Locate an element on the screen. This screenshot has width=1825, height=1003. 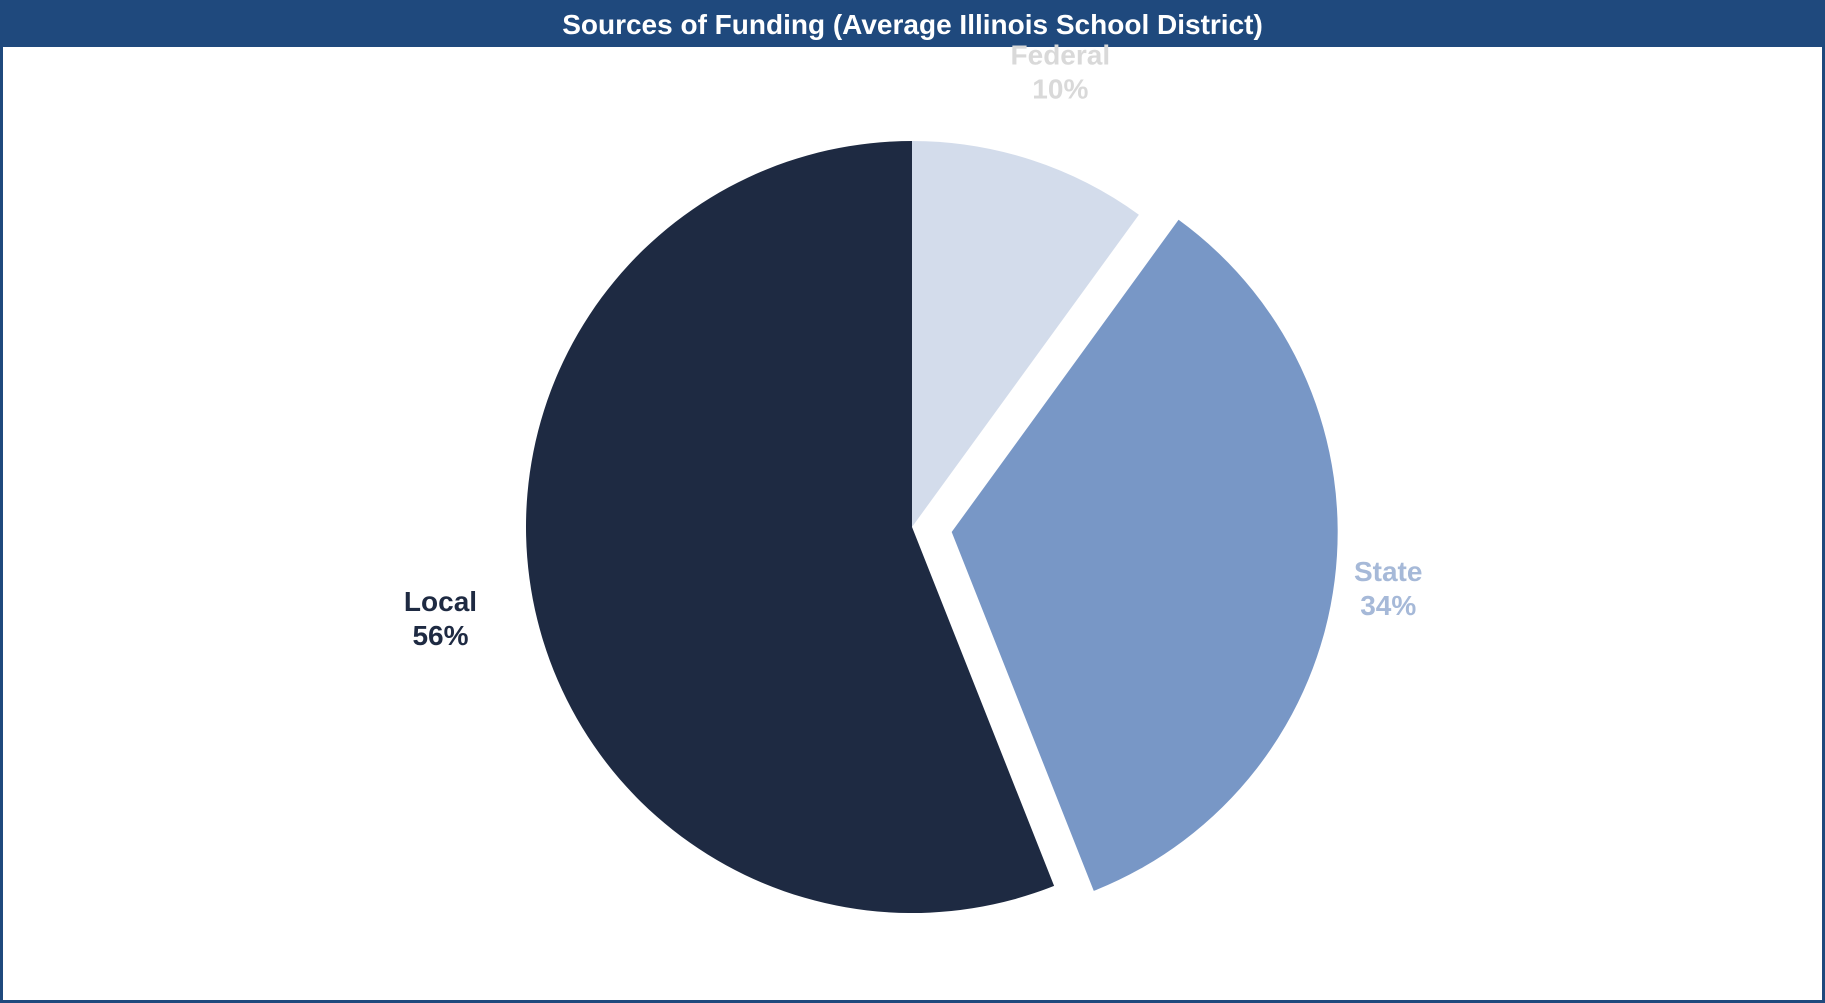
pie-slice-state is located at coordinates (1144, 555).